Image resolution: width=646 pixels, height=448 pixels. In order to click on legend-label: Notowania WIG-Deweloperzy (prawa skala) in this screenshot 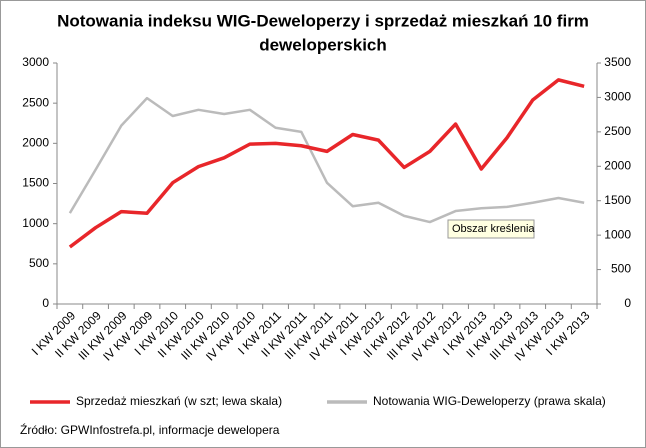, I will do `click(489, 401)`.